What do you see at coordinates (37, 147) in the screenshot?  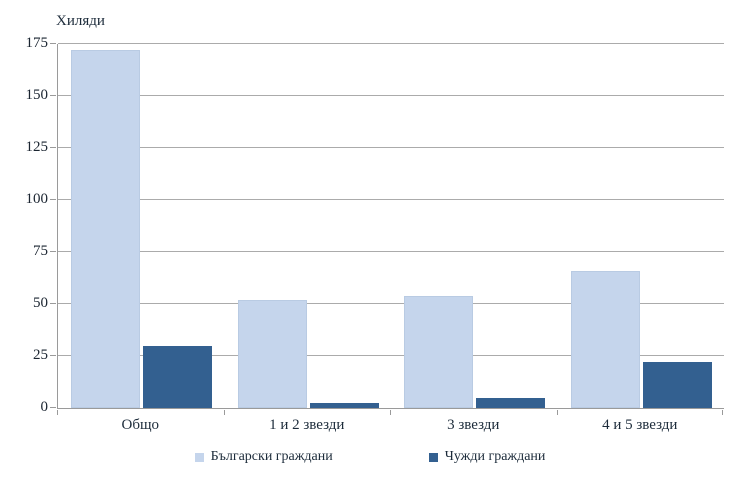 I see `y-tick-label: 125` at bounding box center [37, 147].